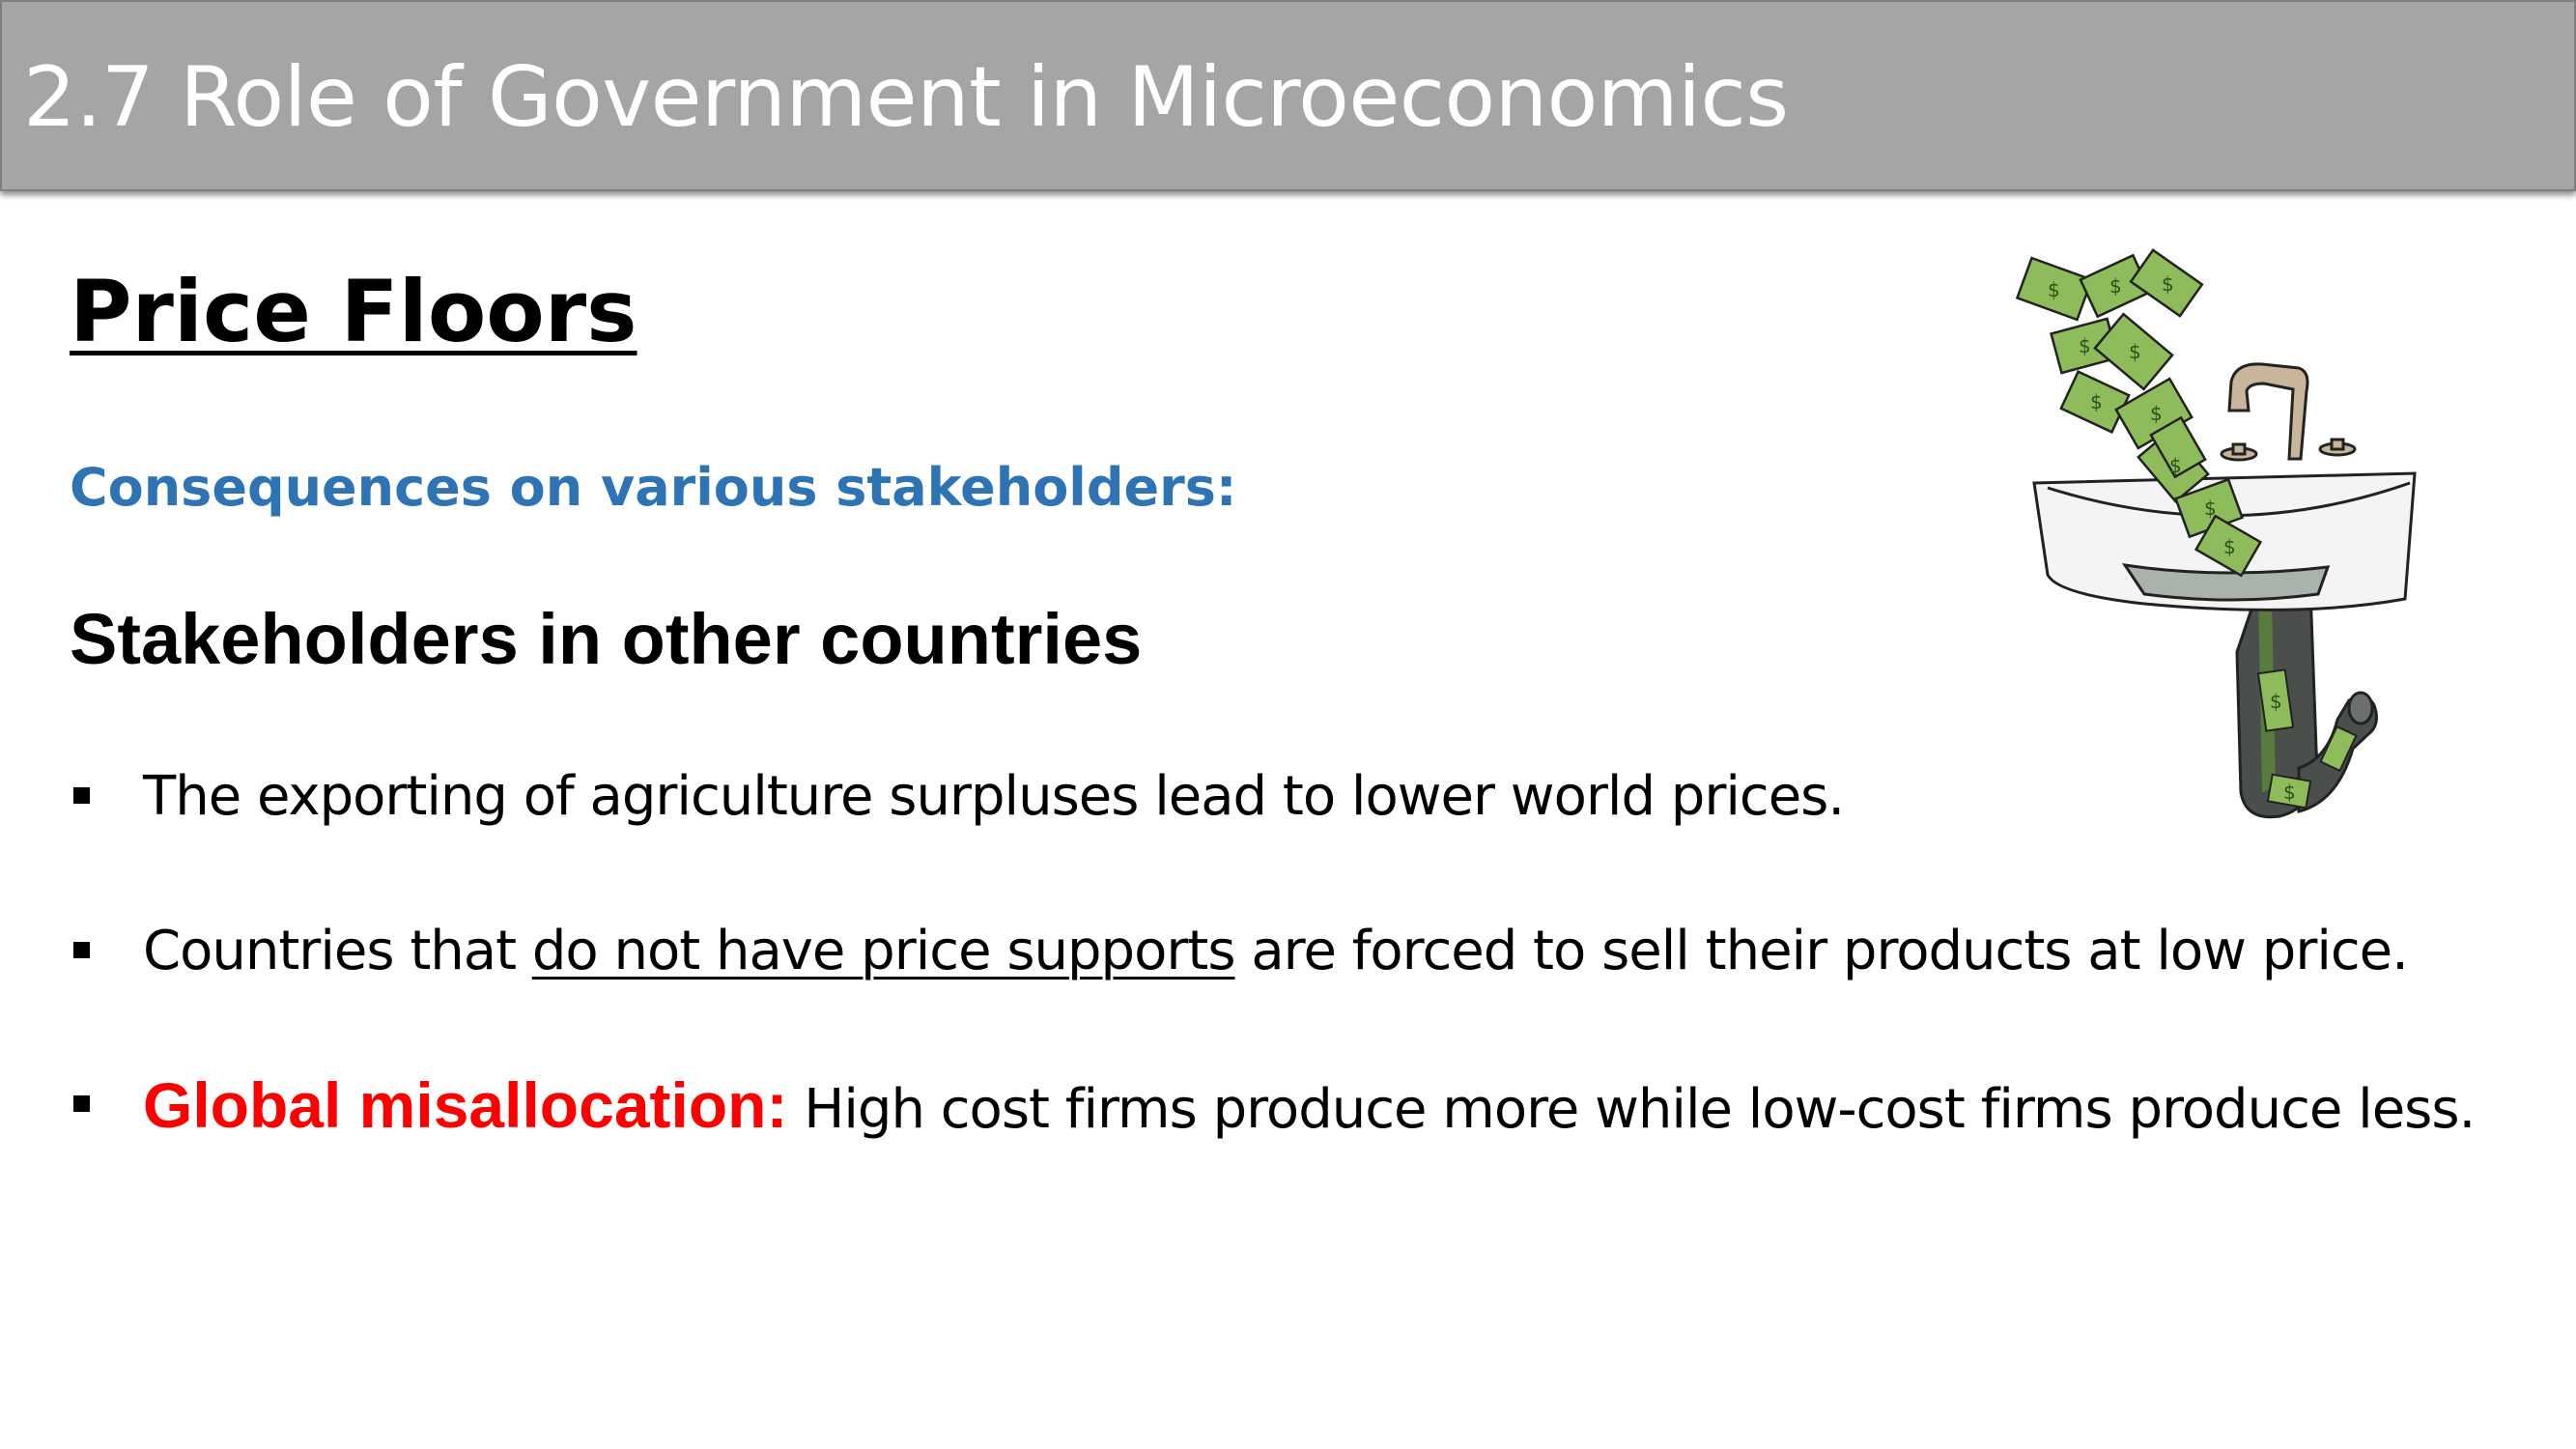  What do you see at coordinates (653, 487) in the screenshot?
I see `subheading: Consequences on various stakeholders:` at bounding box center [653, 487].